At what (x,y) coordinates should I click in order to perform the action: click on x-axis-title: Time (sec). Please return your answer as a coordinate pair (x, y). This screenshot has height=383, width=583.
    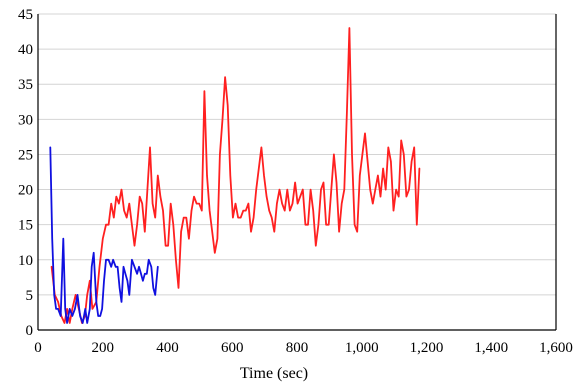
    Looking at the image, I should click on (274, 373).